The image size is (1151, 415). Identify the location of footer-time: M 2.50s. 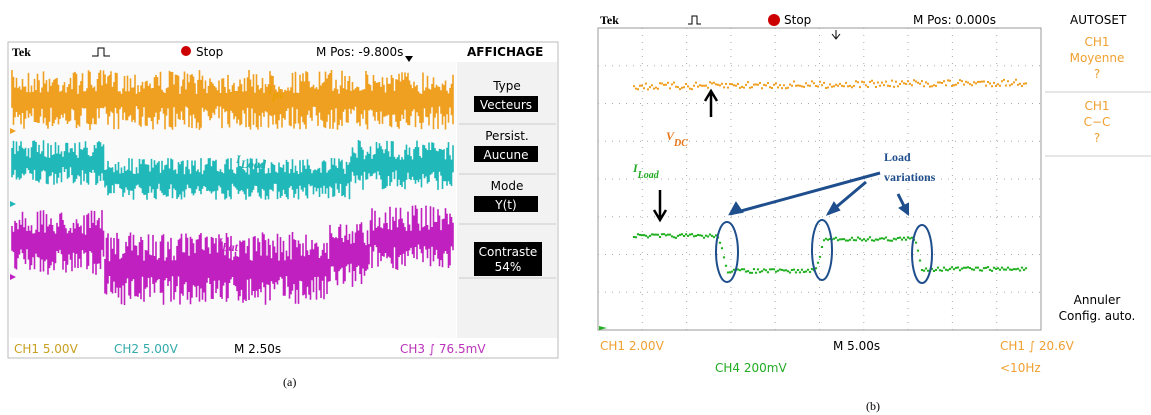
(257, 349).